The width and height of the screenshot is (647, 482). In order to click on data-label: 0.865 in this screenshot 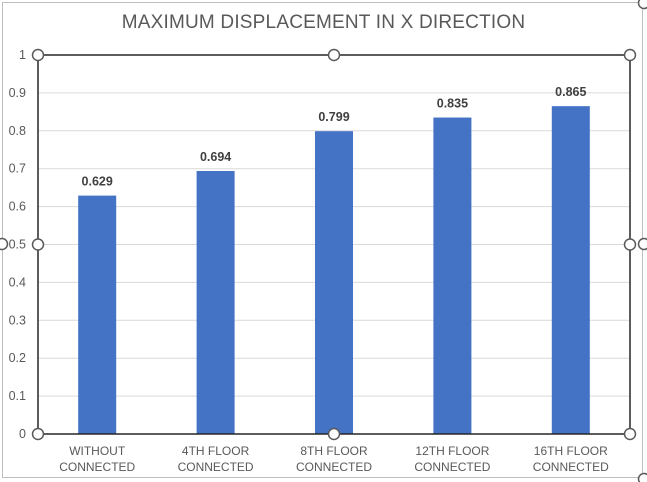, I will do `click(570, 92)`.